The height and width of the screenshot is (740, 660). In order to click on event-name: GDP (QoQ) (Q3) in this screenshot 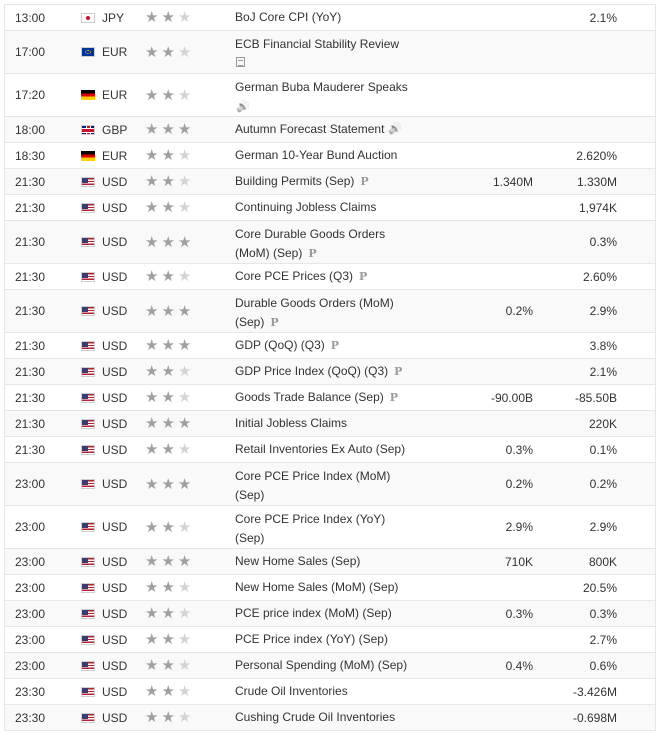, I will do `click(280, 345)`.